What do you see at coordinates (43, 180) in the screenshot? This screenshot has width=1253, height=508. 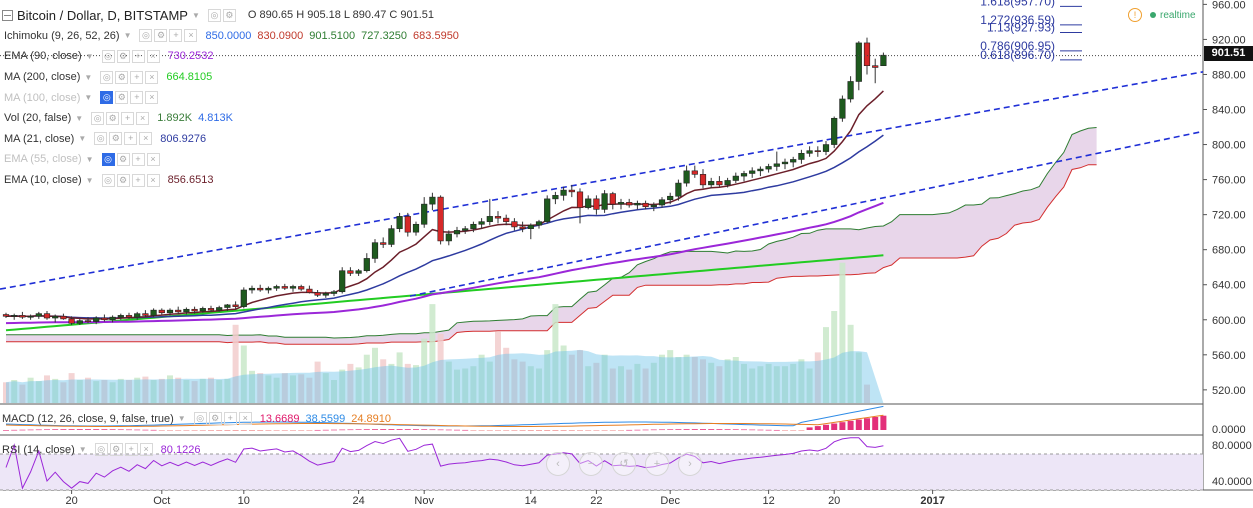 I see `indicator-name: EMA (10, close)` at bounding box center [43, 180].